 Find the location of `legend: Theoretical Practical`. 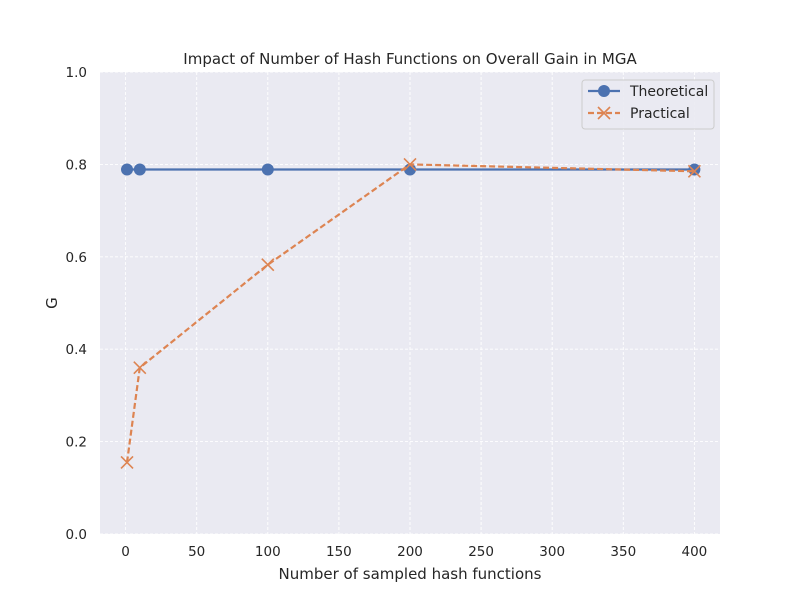

legend: Theoretical Practical is located at coordinates (648, 104).